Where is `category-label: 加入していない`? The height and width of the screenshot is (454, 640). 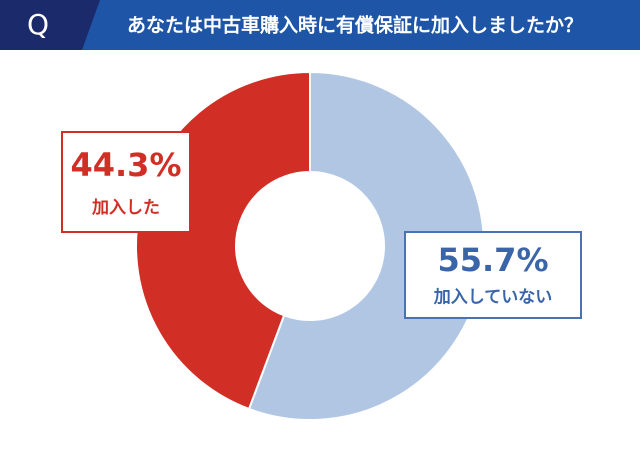
category-label: 加入していない is located at coordinates (493, 297).